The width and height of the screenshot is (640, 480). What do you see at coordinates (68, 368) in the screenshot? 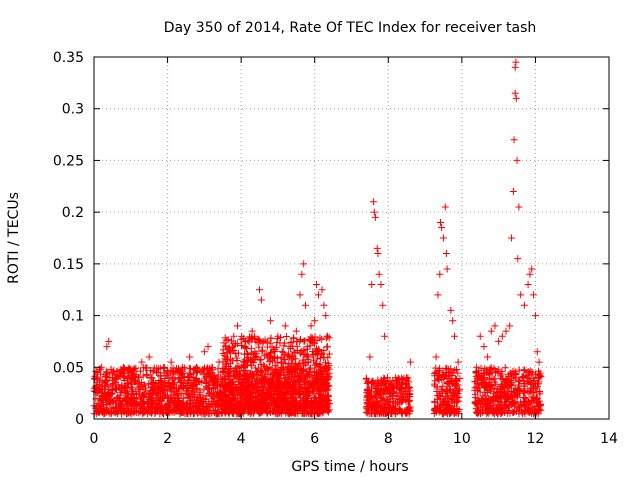
I see `y-tick-label: 0.05` at bounding box center [68, 368].